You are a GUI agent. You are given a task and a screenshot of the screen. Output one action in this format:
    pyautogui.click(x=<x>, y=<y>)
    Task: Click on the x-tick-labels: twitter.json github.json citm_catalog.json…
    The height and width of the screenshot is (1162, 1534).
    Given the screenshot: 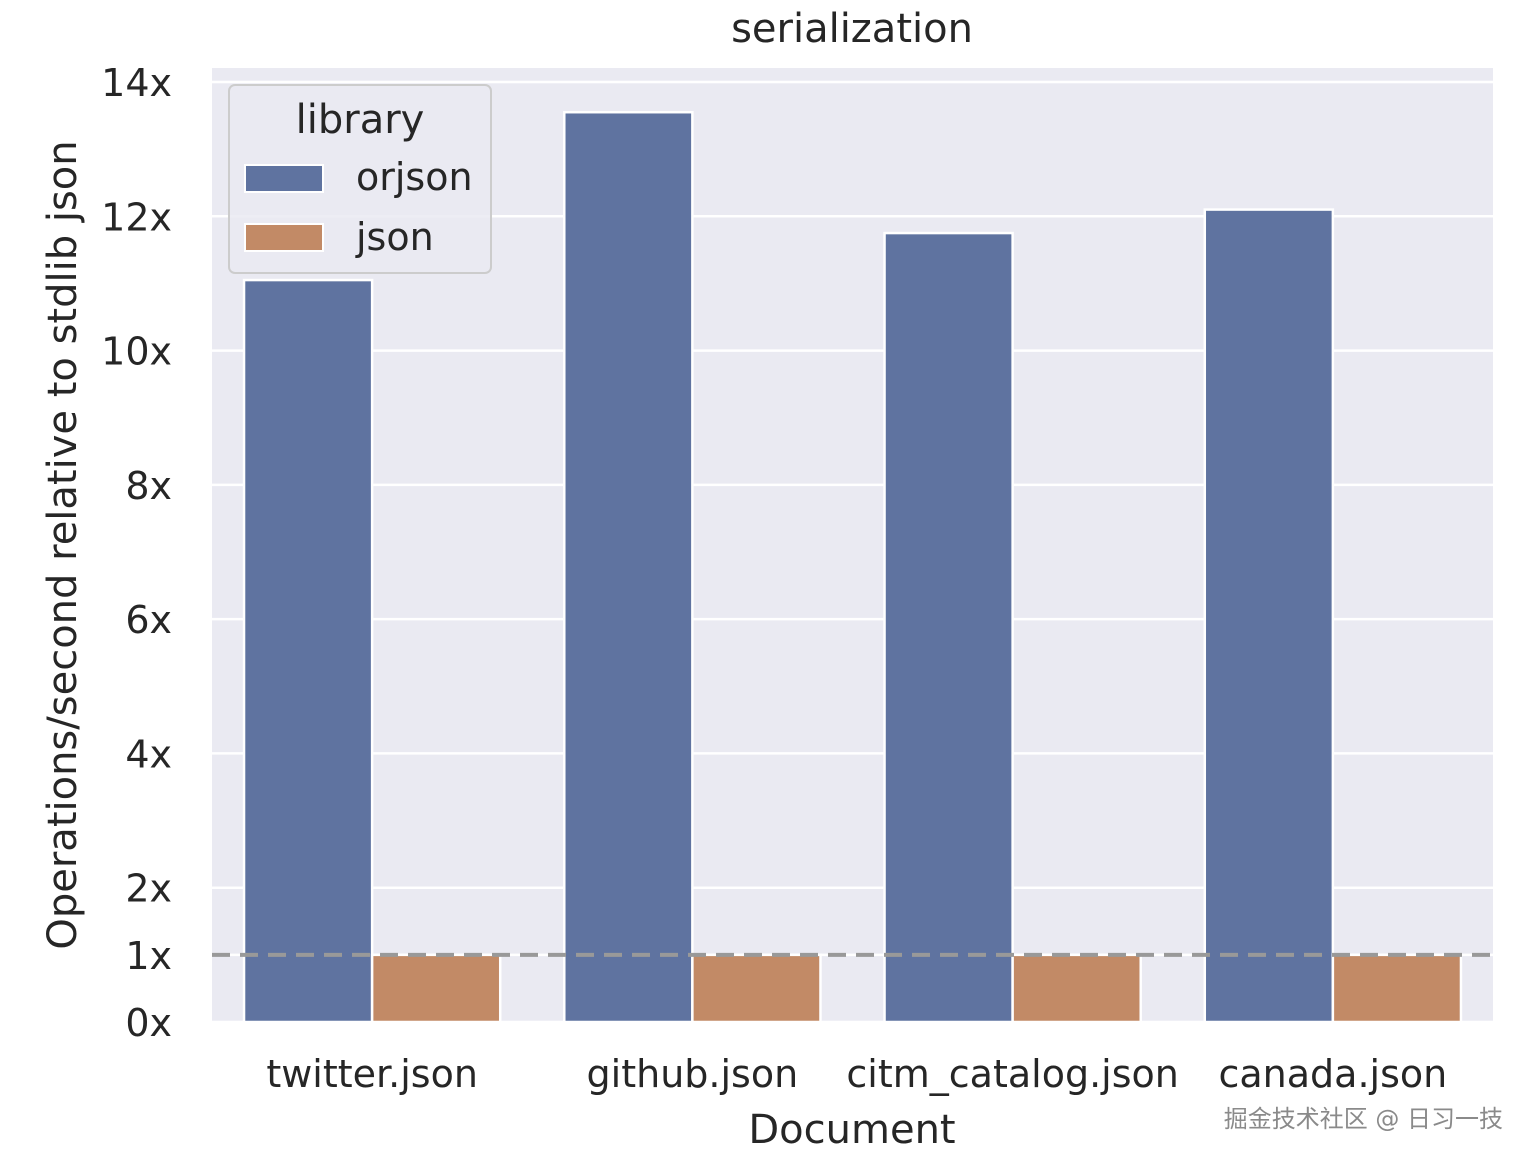 What is the action you would take?
    pyautogui.click(x=856, y=1074)
    